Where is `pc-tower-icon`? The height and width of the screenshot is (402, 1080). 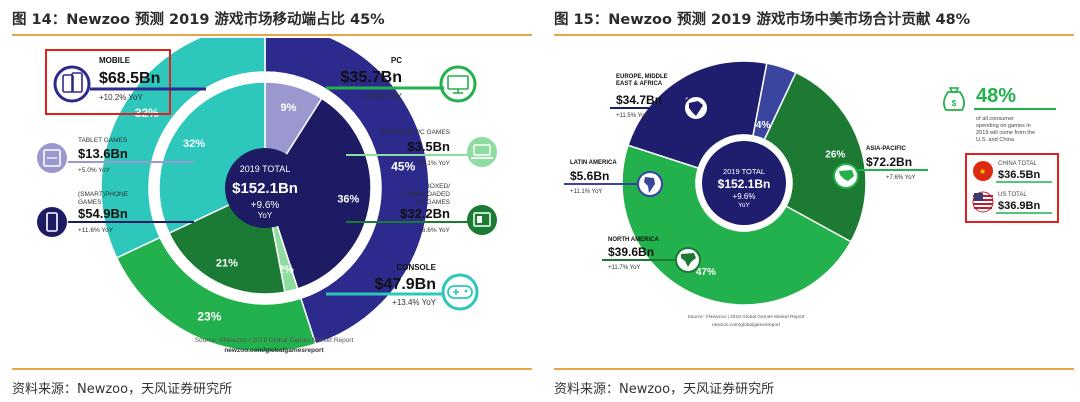 pc-tower-icon is located at coordinates (482, 219).